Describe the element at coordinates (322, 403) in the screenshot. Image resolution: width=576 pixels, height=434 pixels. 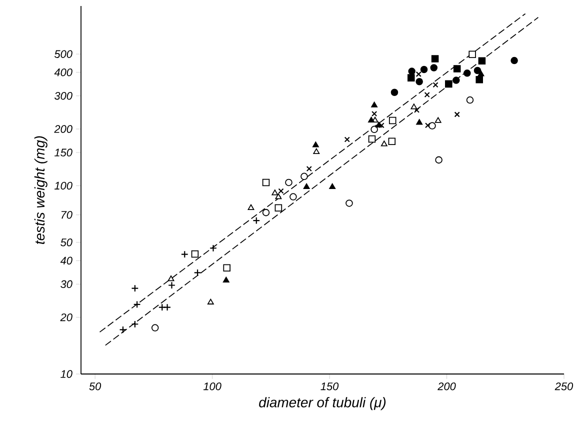
I see `x-axis-title: diameter of tubuli (μ)` at that location.